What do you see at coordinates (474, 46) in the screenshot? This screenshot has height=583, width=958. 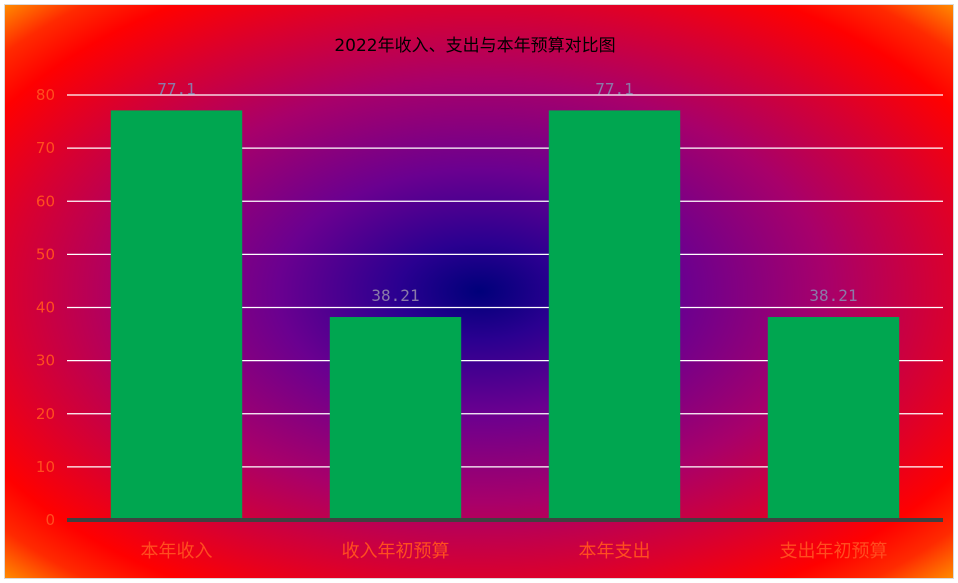 I see `chart-title: 2022年收入、支出与本年预算对比图` at bounding box center [474, 46].